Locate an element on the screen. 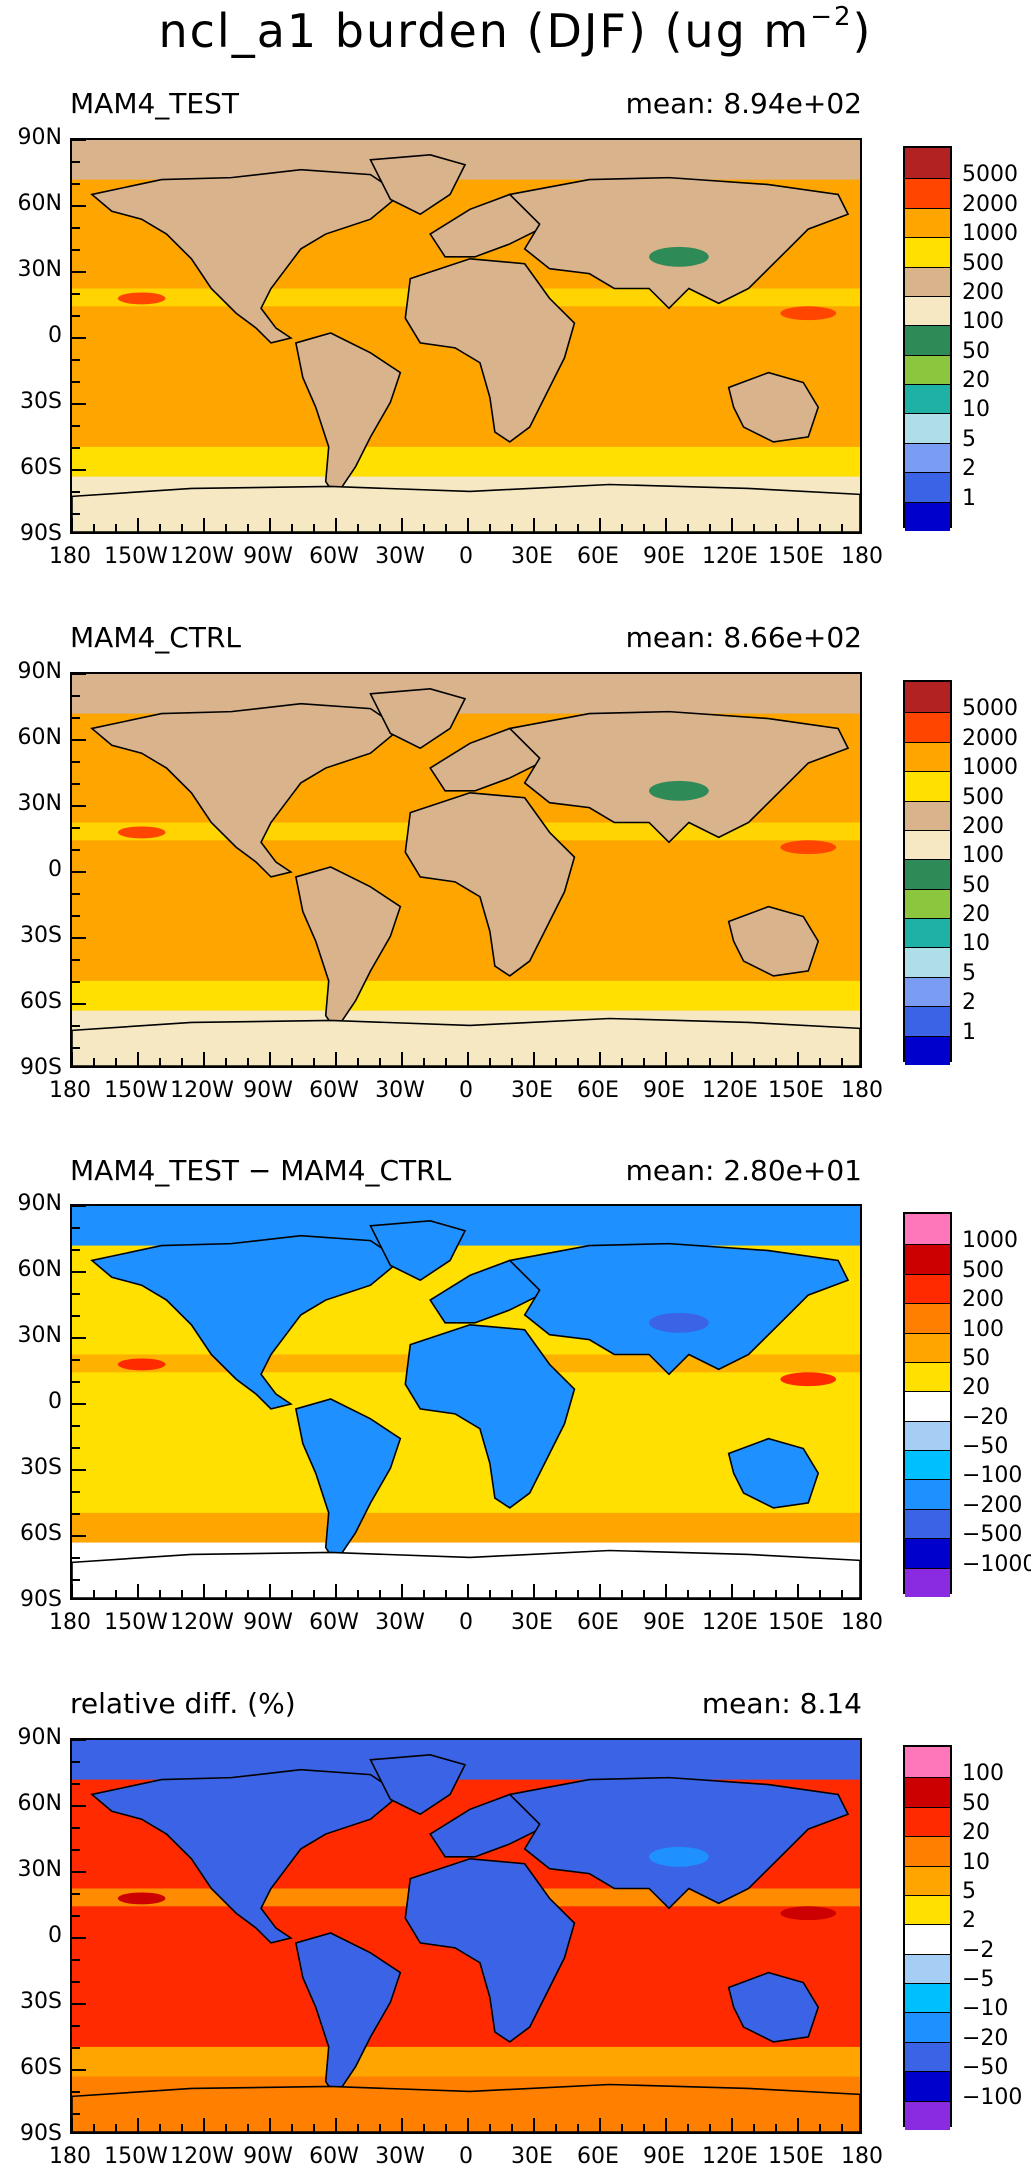 Image resolution: width=1031 pixels, height=2175 pixels. map-panel-rel is located at coordinates (466, 1936).